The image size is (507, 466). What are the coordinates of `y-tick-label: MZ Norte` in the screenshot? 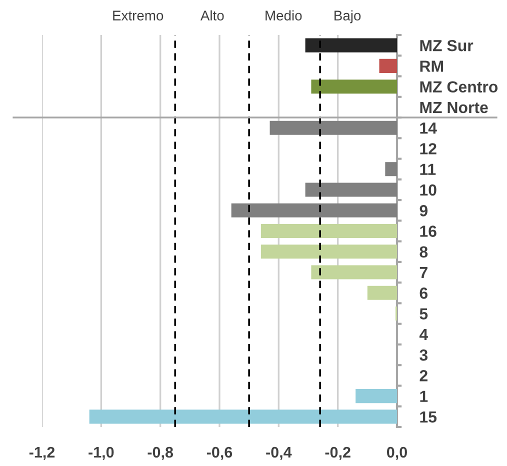 It's located at (454, 108).